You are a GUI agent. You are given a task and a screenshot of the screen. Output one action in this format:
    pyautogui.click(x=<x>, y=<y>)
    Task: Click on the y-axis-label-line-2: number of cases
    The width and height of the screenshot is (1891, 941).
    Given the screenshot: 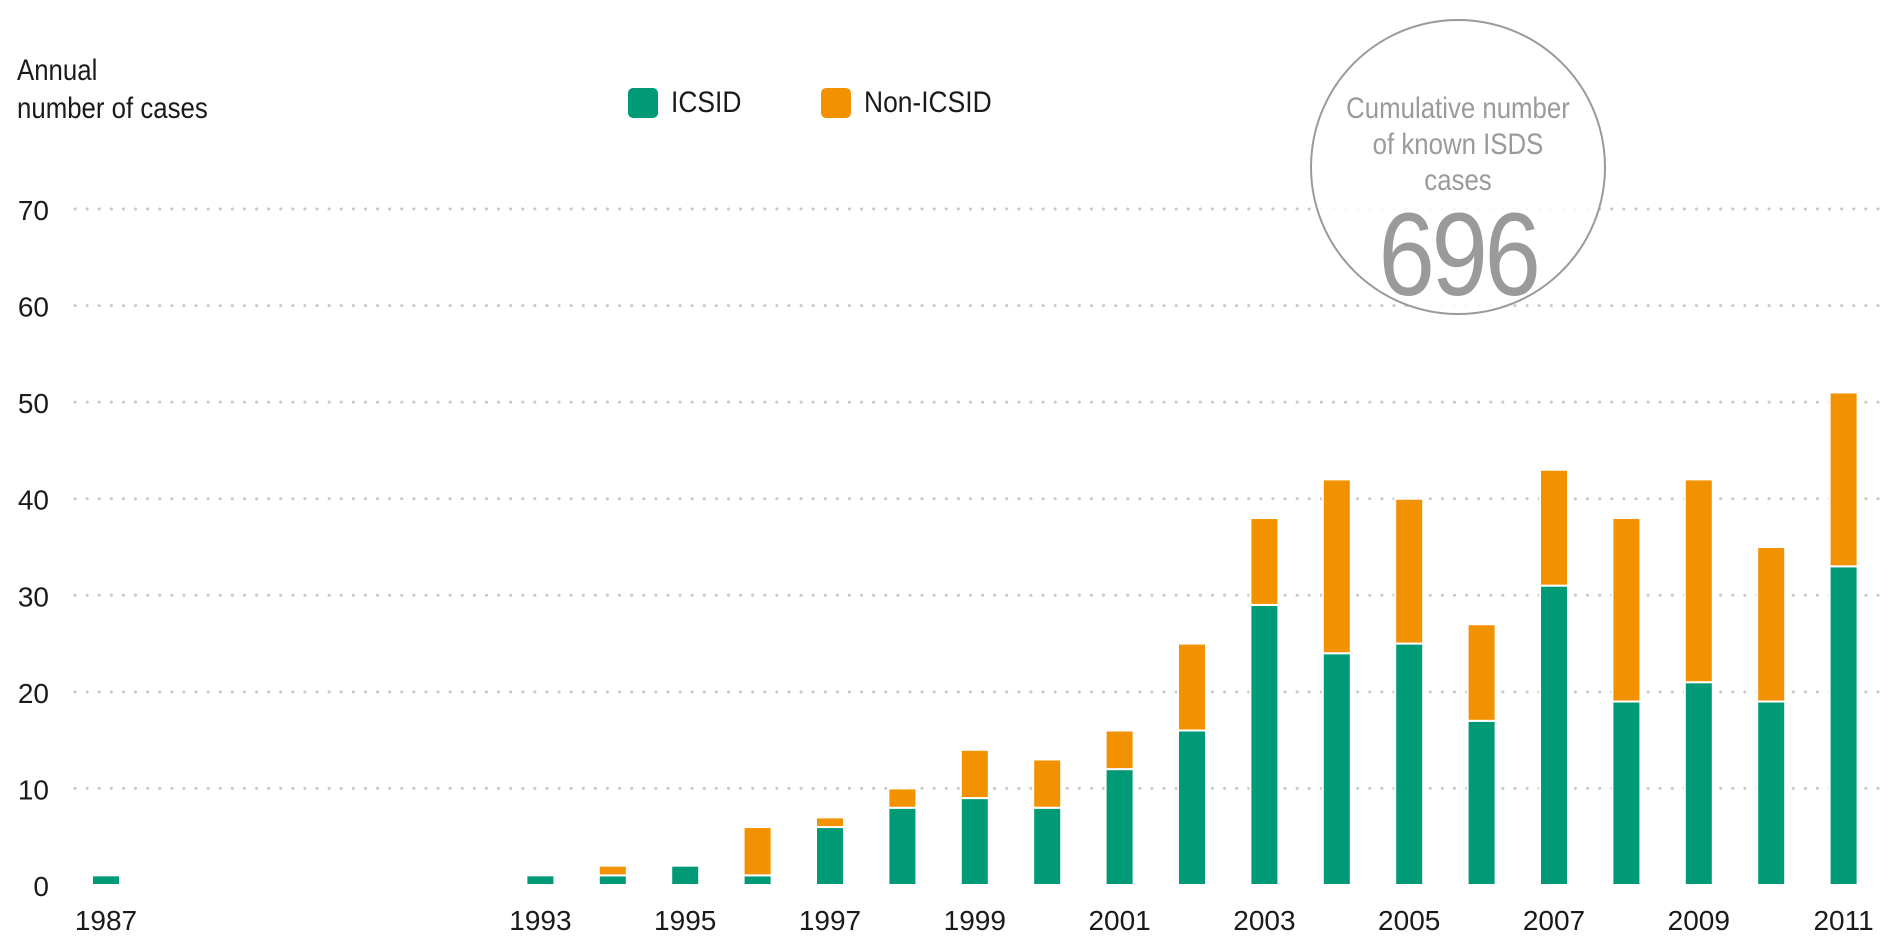 What is the action you would take?
    pyautogui.click(x=112, y=108)
    